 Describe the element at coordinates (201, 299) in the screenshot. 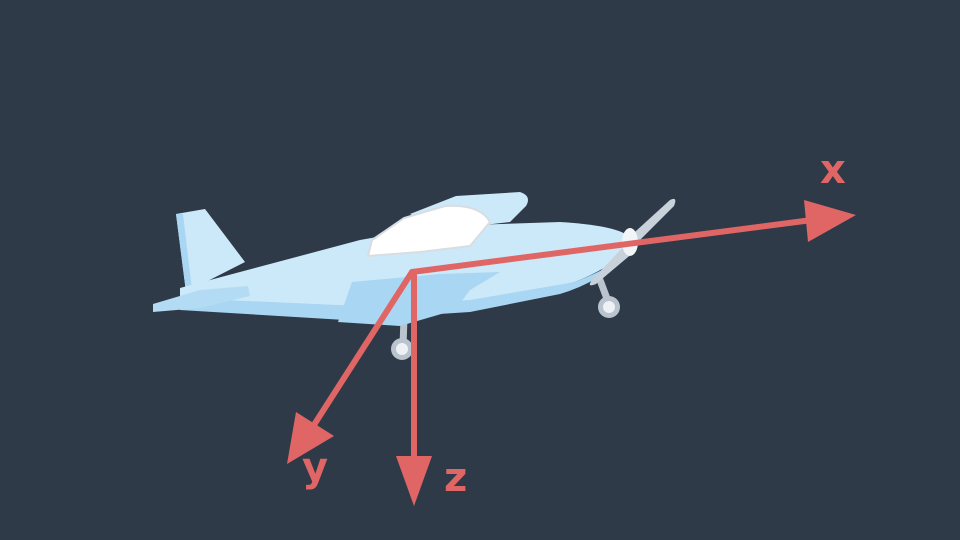

I see `horizontal-stabilizer` at that location.